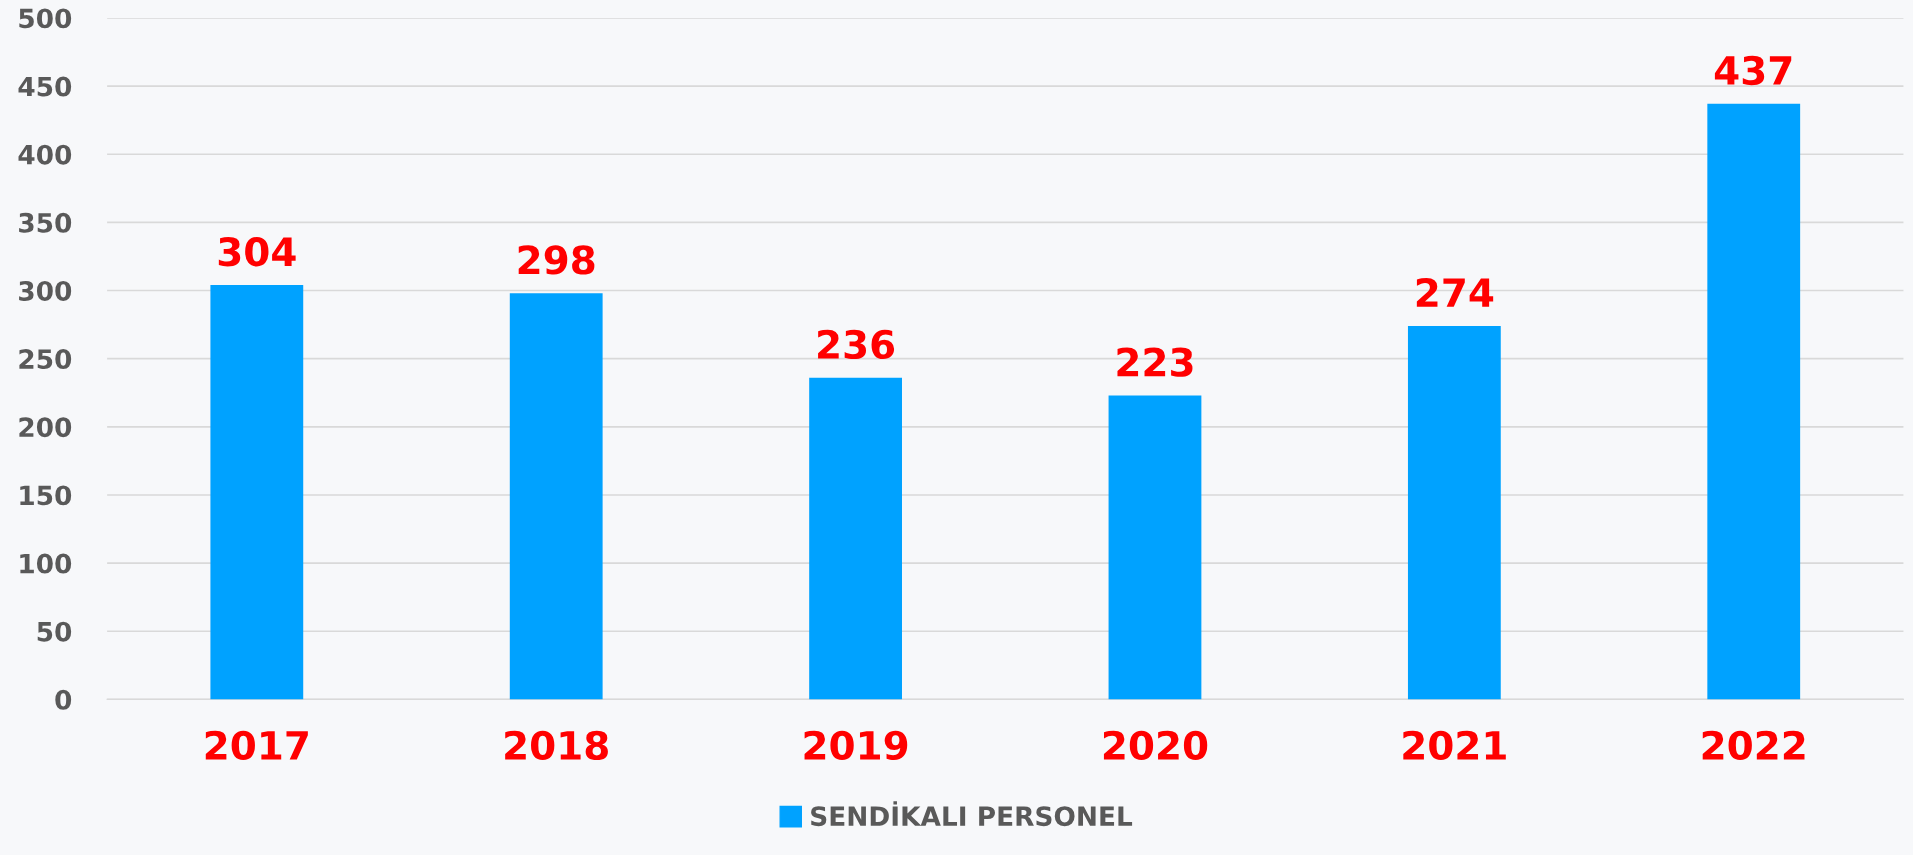 The width and height of the screenshot is (1913, 855). Describe the element at coordinates (54, 631) in the screenshot. I see `y-tick-label: 50` at that location.